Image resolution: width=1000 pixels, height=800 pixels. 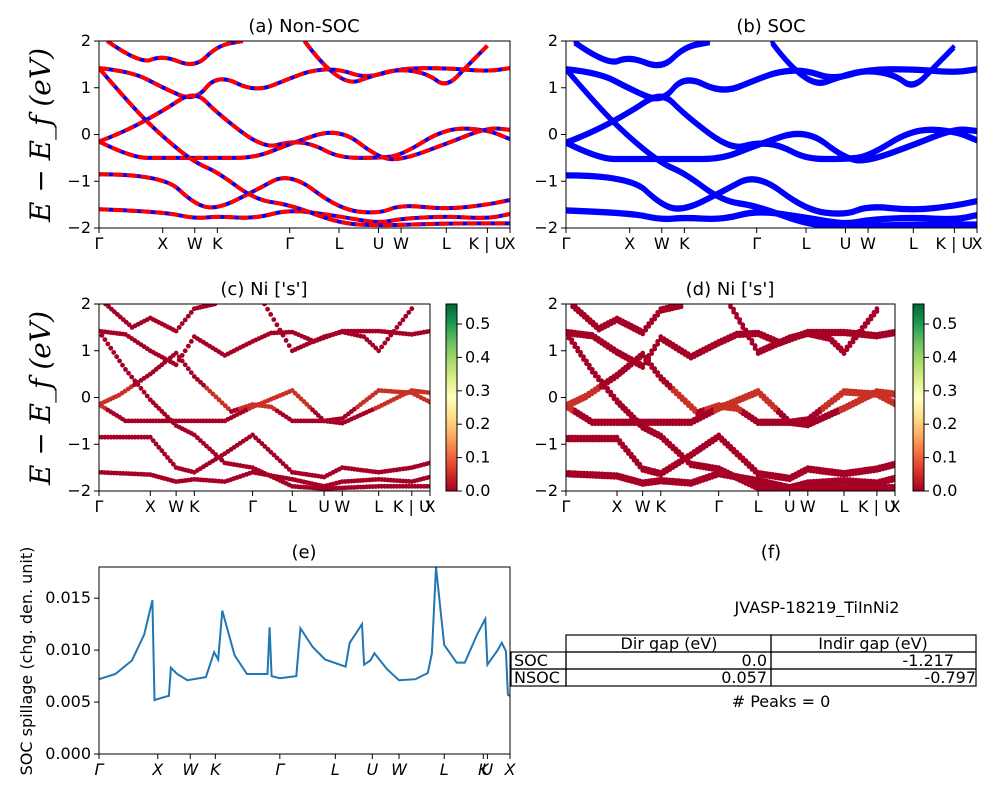 What do you see at coordinates (669, 643) in the screenshot?
I see `gap-table-header-dir: Dir gap (eV)` at bounding box center [669, 643].